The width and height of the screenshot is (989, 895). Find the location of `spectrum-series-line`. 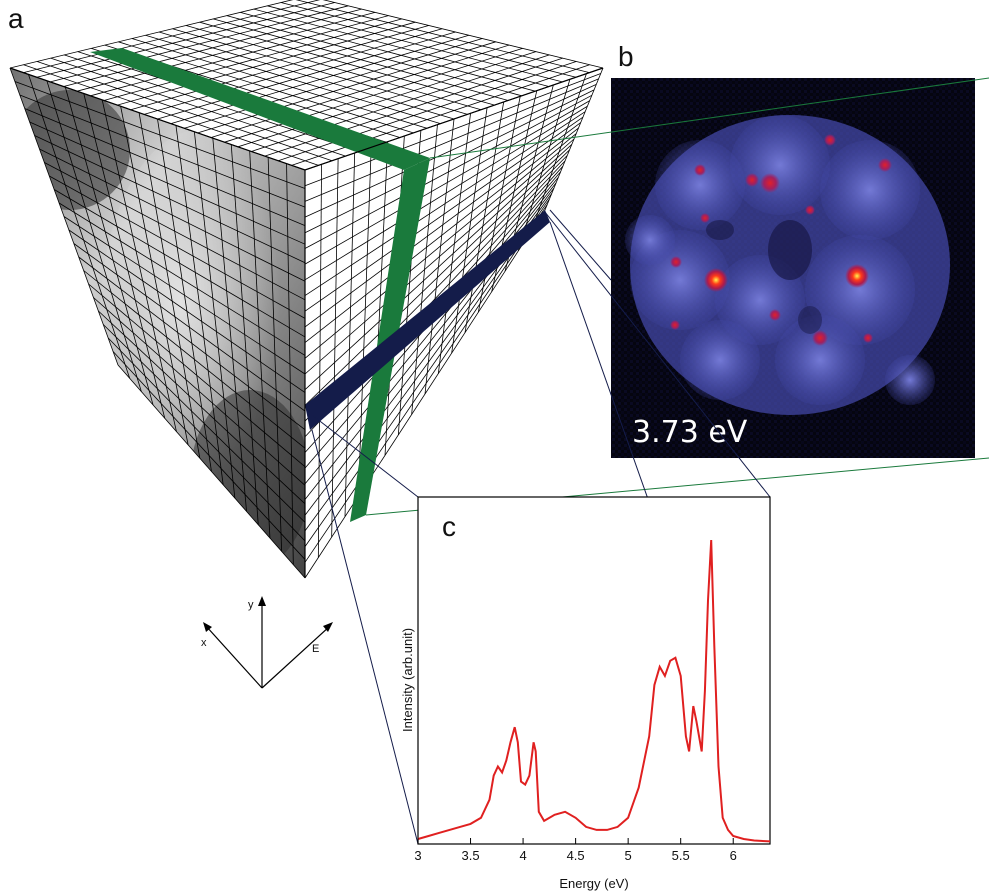

spectrum-series-line is located at coordinates (594, 691).